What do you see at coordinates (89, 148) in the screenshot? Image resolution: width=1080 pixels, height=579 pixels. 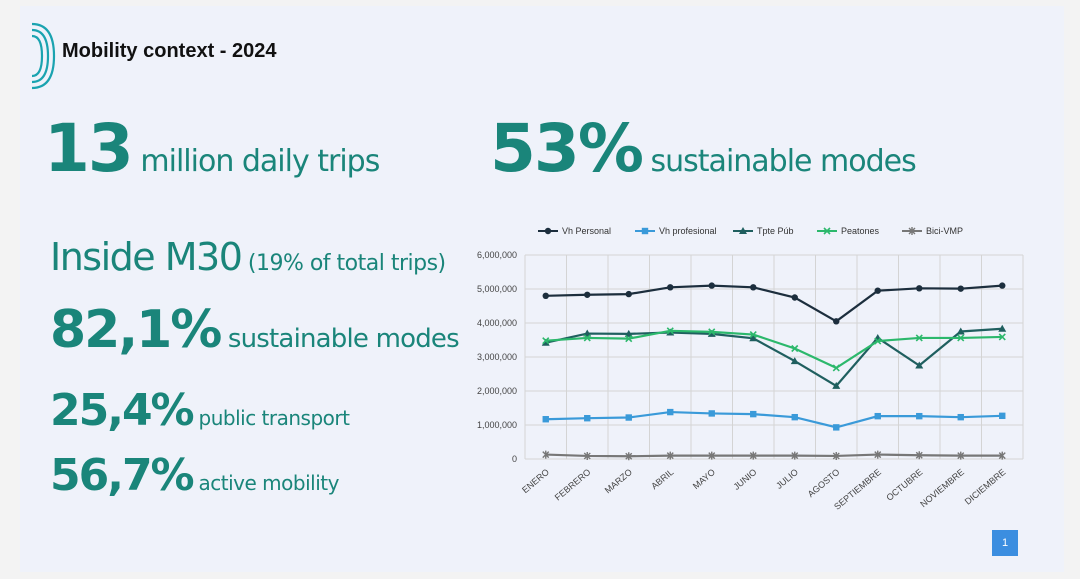 I see `stat-daily-trips-number: 13` at bounding box center [89, 148].